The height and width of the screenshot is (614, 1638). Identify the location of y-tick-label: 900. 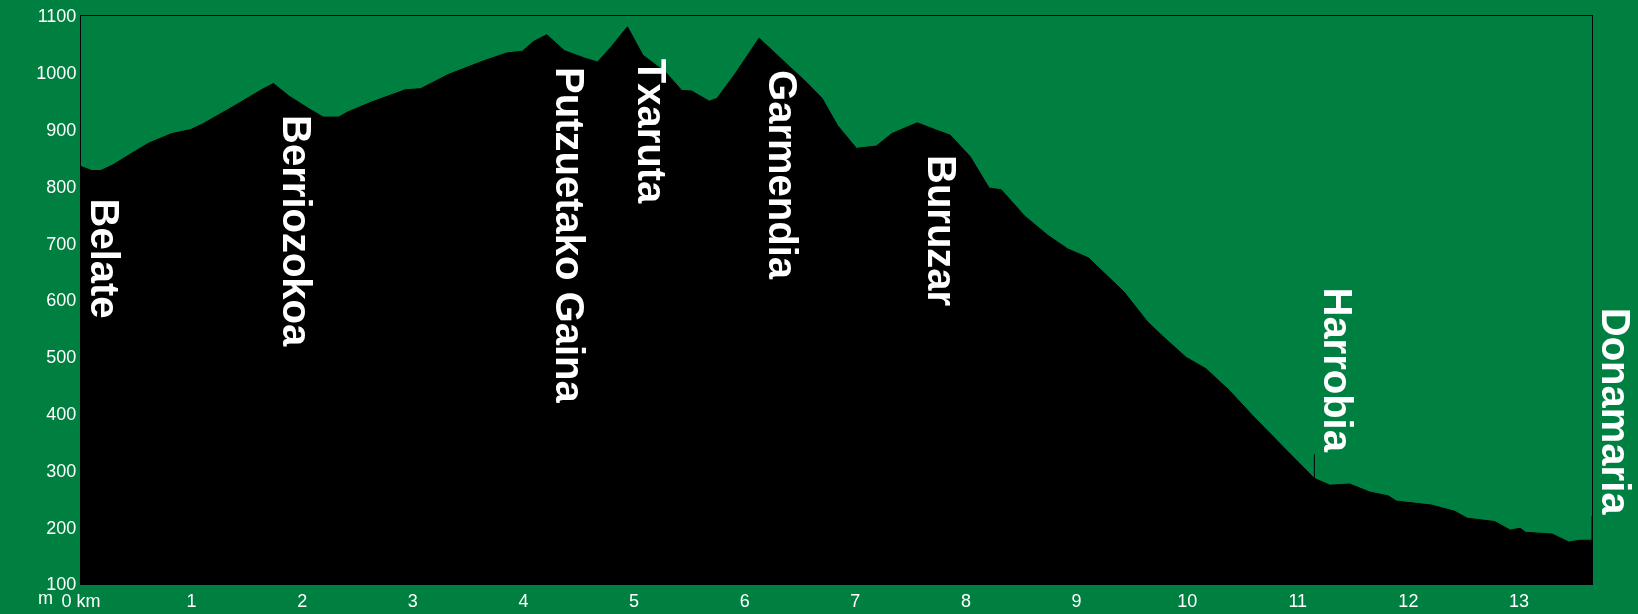
(61, 129).